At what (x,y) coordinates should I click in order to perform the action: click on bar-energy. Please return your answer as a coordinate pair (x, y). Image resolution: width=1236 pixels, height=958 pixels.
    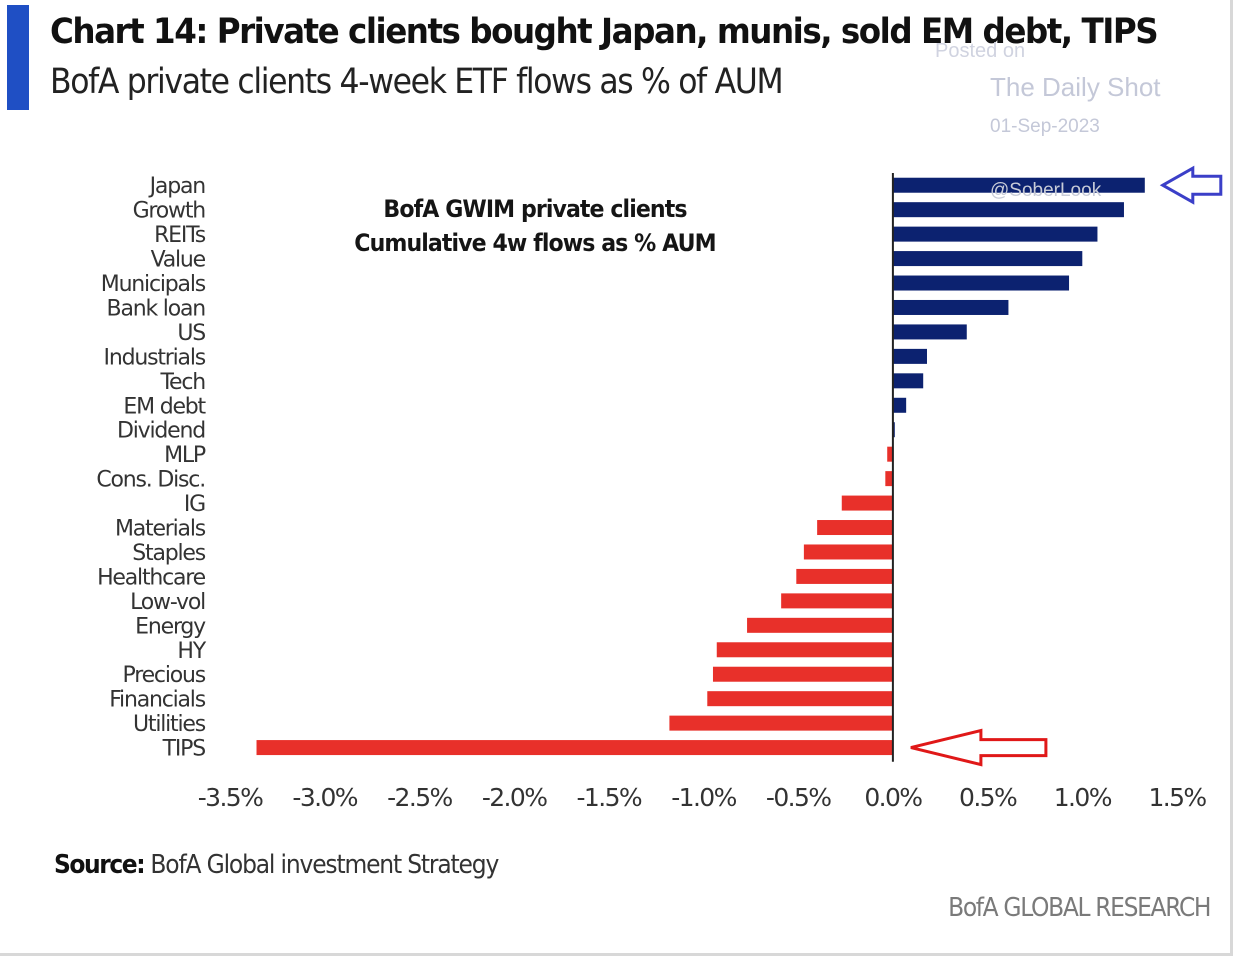
    Looking at the image, I should click on (820, 625).